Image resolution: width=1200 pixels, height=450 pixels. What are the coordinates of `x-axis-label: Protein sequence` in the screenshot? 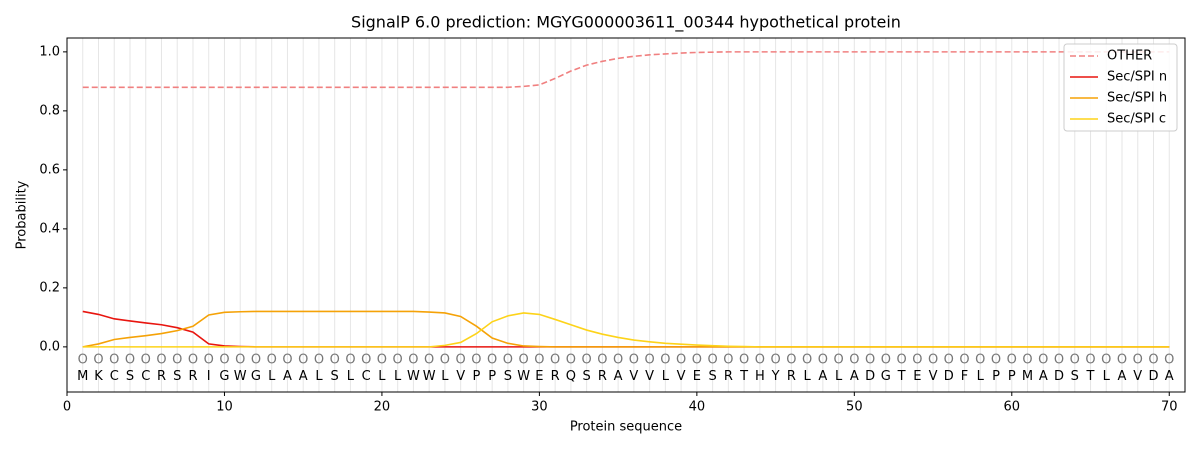 It's located at (626, 427).